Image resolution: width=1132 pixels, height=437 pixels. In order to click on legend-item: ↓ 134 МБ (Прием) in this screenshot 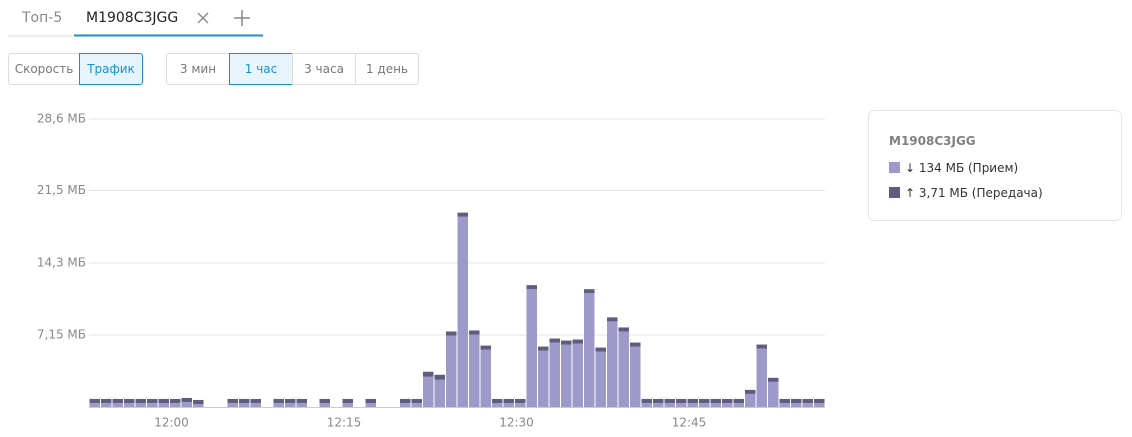, I will do `click(953, 168)`.